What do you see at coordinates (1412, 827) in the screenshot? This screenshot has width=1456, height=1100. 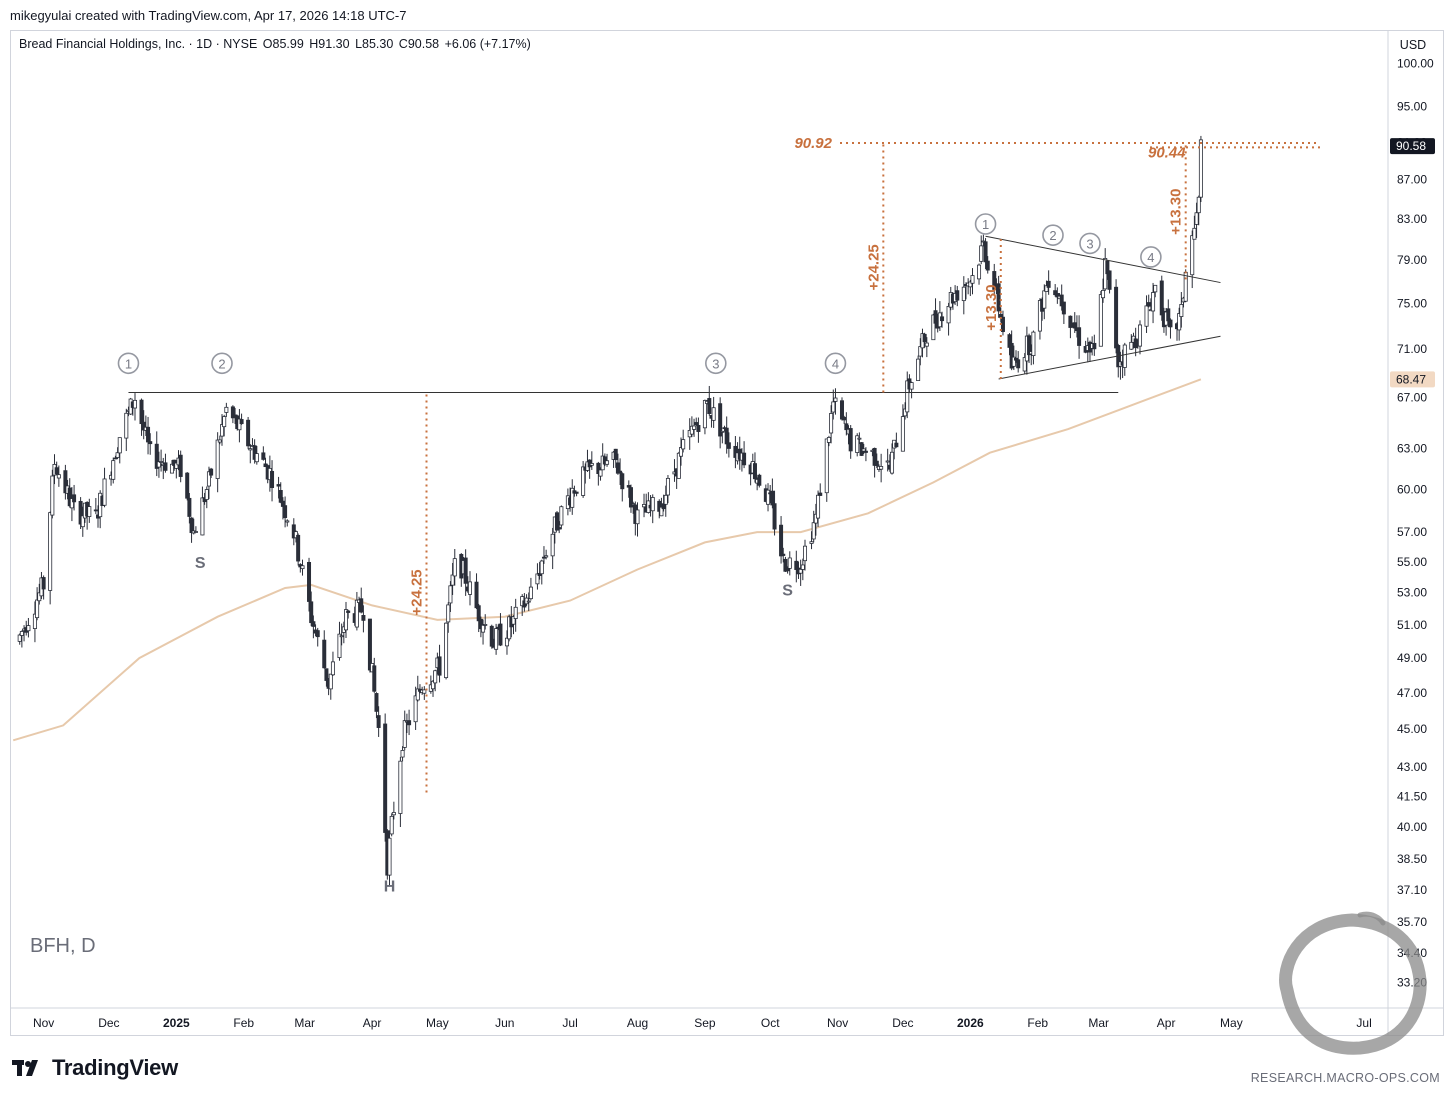 I see `y-tick-label: 40.00` at bounding box center [1412, 827].